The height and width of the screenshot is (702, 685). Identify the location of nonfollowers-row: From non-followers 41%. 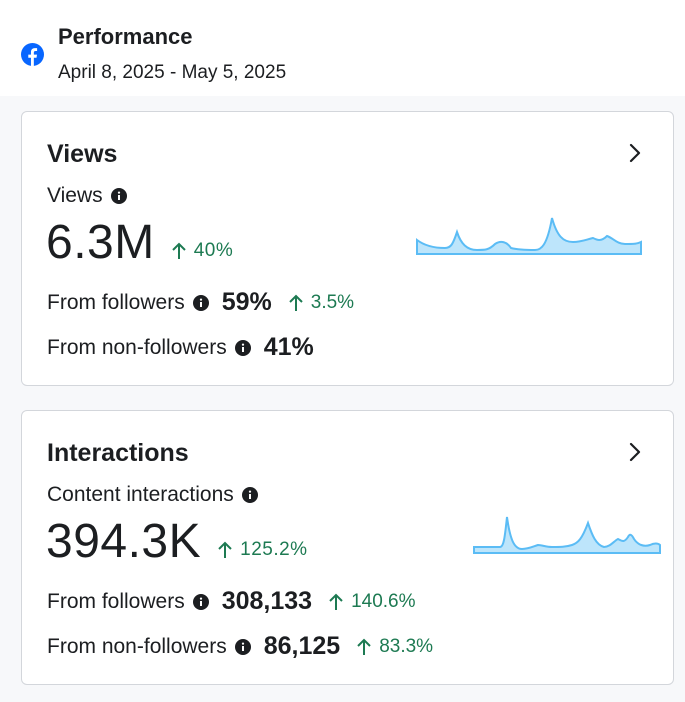
(188, 347).